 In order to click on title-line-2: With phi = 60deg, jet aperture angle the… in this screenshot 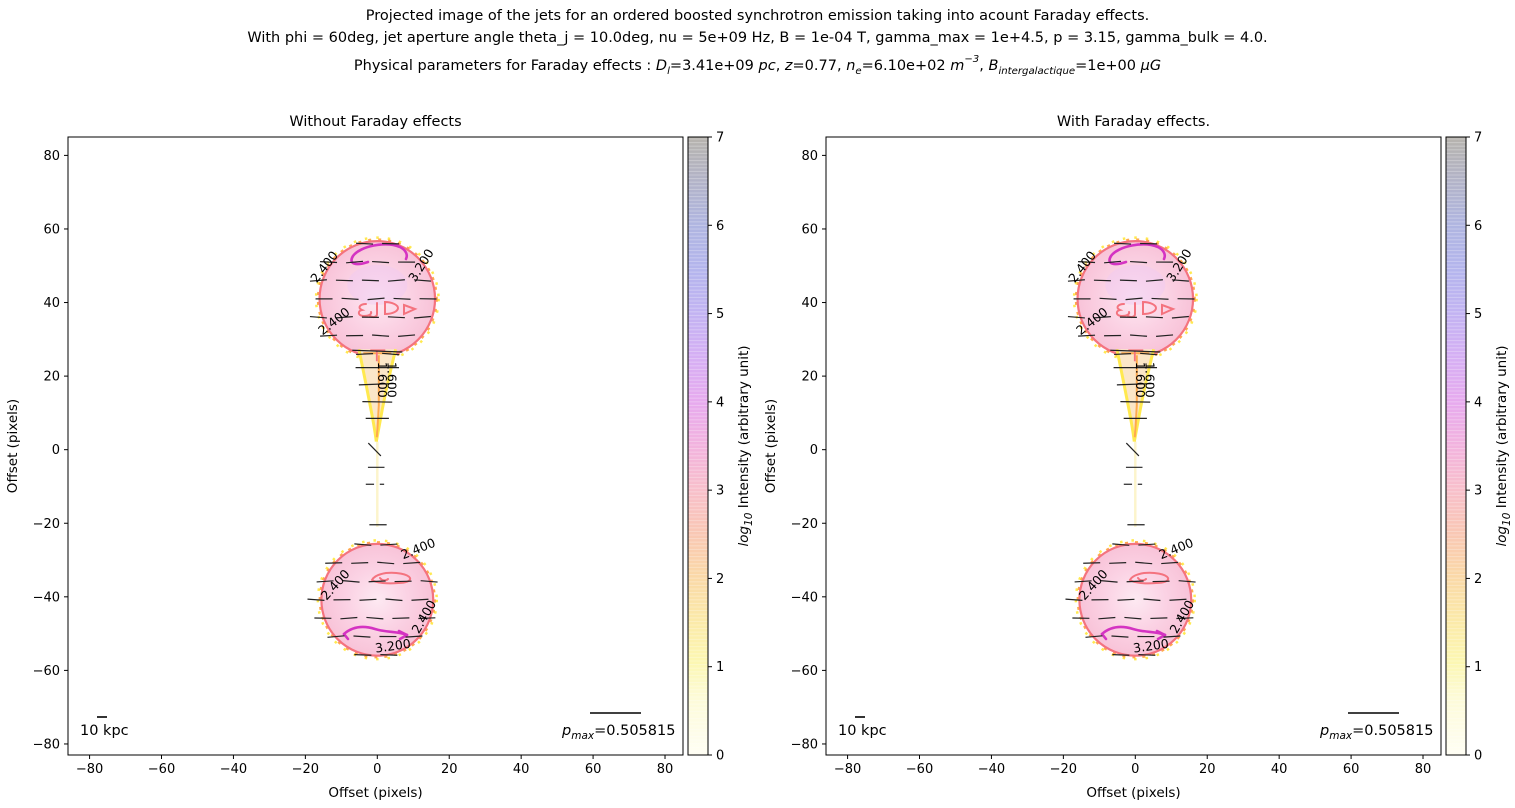, I will do `click(757, 38)`.